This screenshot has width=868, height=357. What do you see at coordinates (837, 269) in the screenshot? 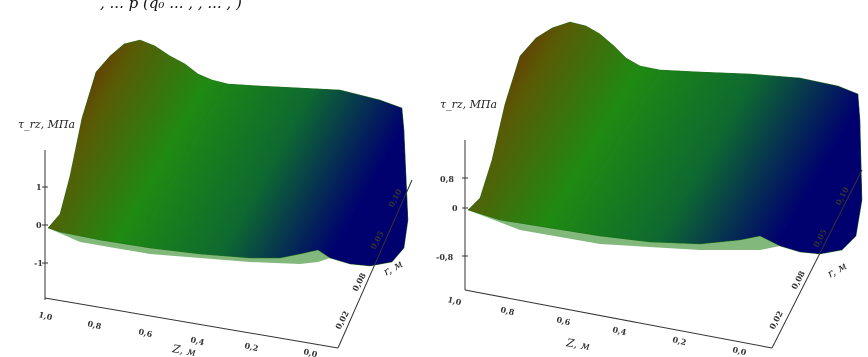
I see `r-axis-label: r, м` at bounding box center [837, 269].